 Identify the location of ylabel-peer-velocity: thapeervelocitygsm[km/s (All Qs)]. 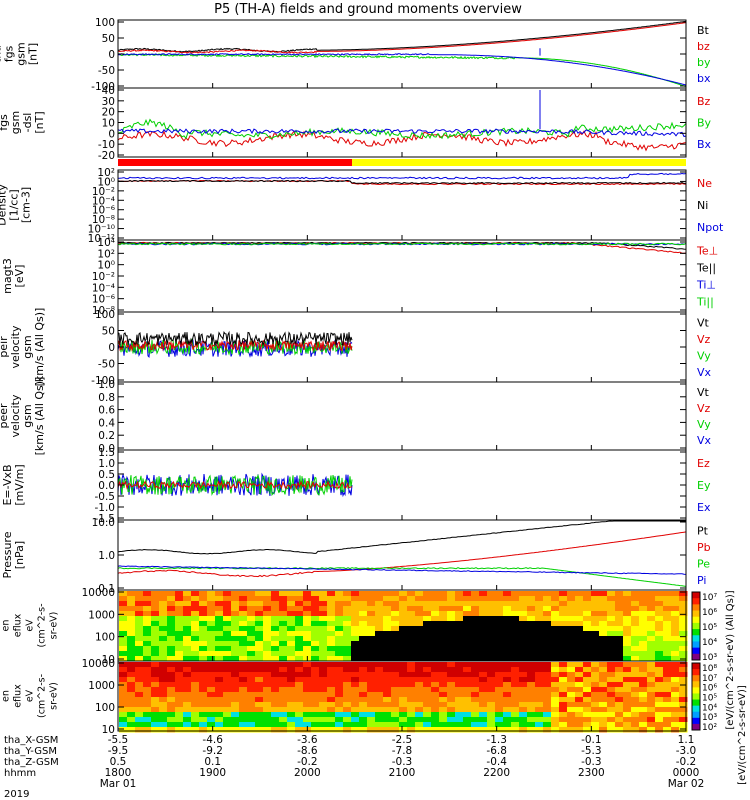
(23, 416).